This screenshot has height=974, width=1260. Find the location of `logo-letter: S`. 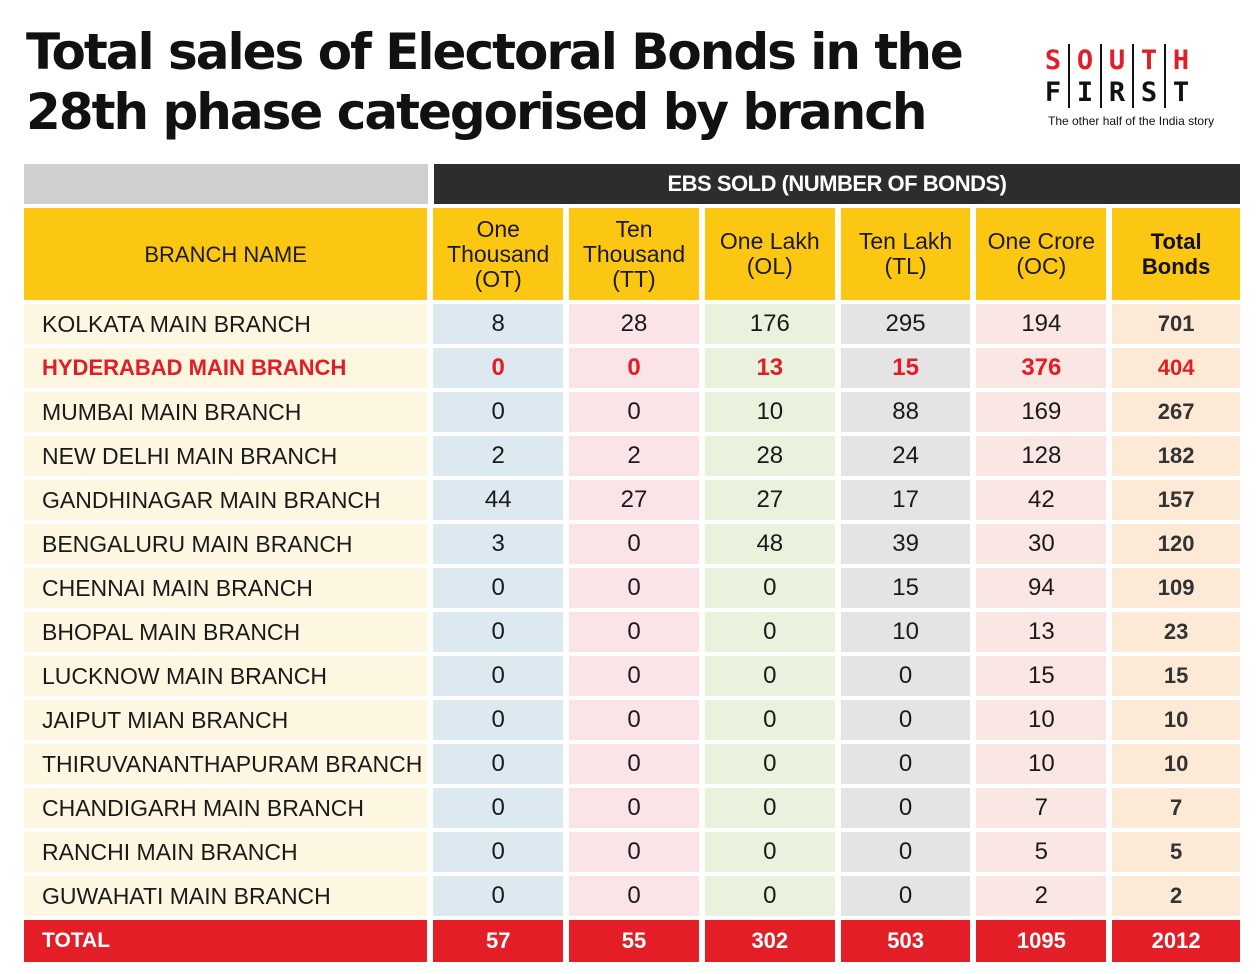

logo-letter: S is located at coordinates (1053, 60).